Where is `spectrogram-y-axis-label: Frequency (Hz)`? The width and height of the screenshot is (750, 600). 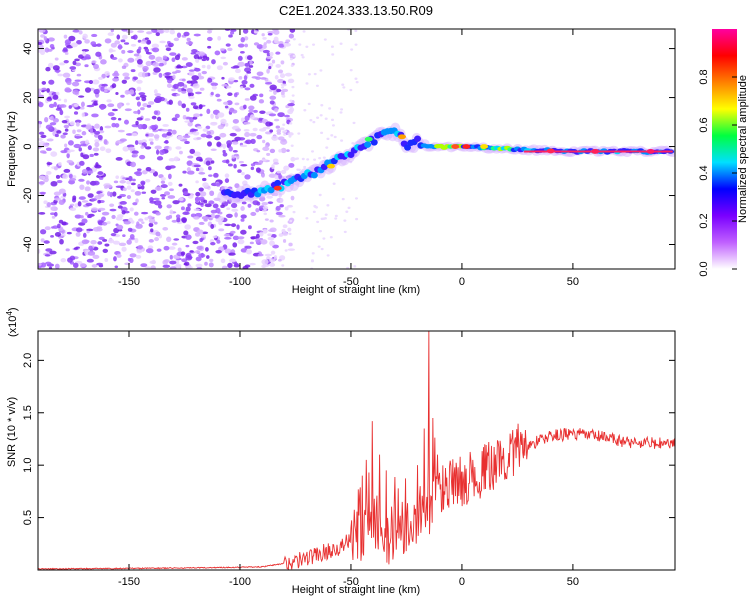
spectrogram-y-axis-label: Frequency (Hz) is located at coordinates (12, 149).